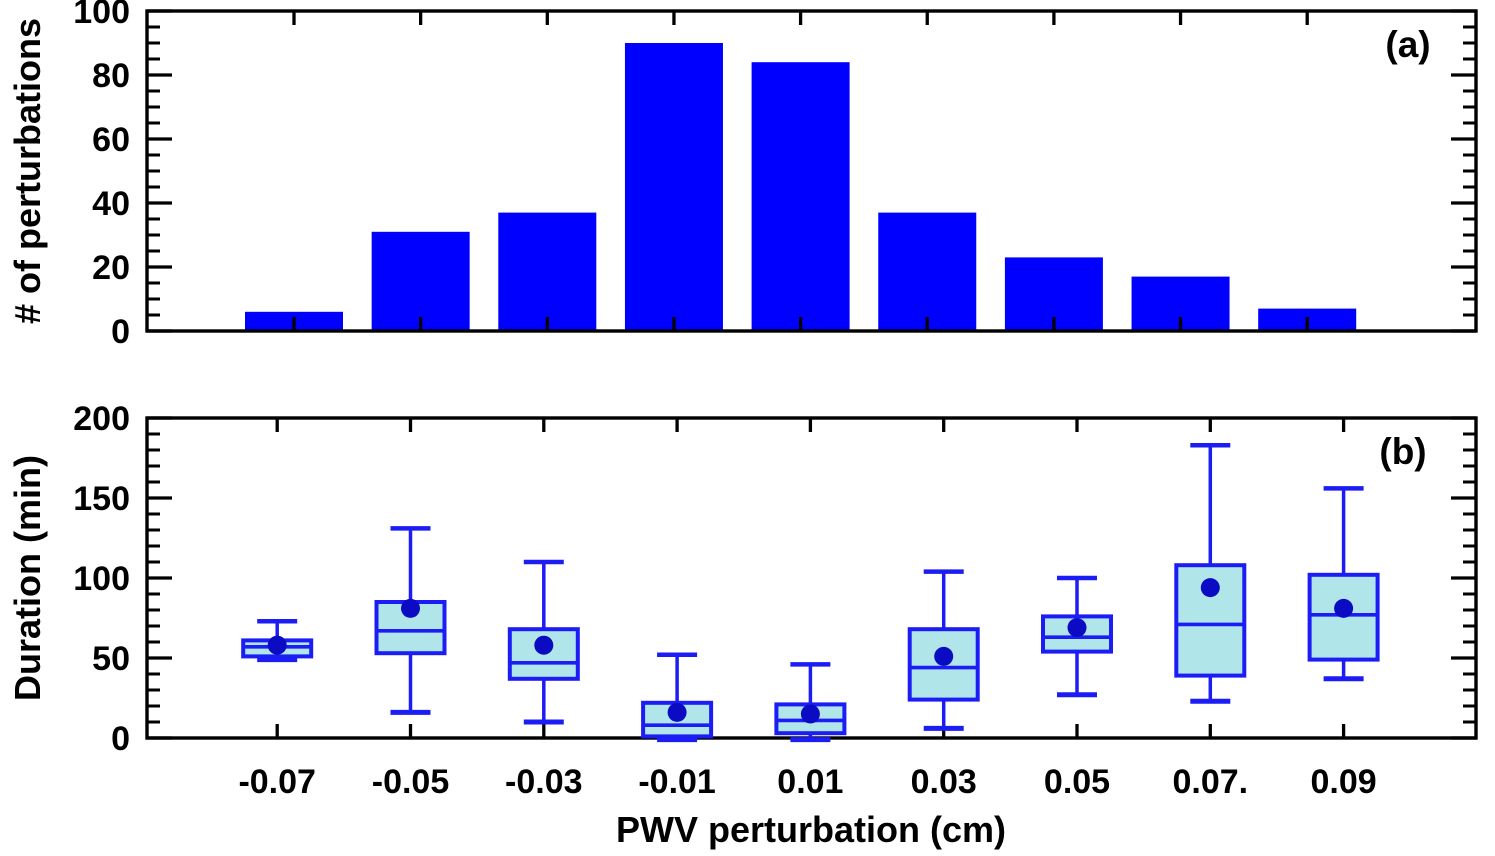 The image size is (1495, 856). What do you see at coordinates (810, 782) in the screenshot?
I see `x-tick-label: 0.01` at bounding box center [810, 782].